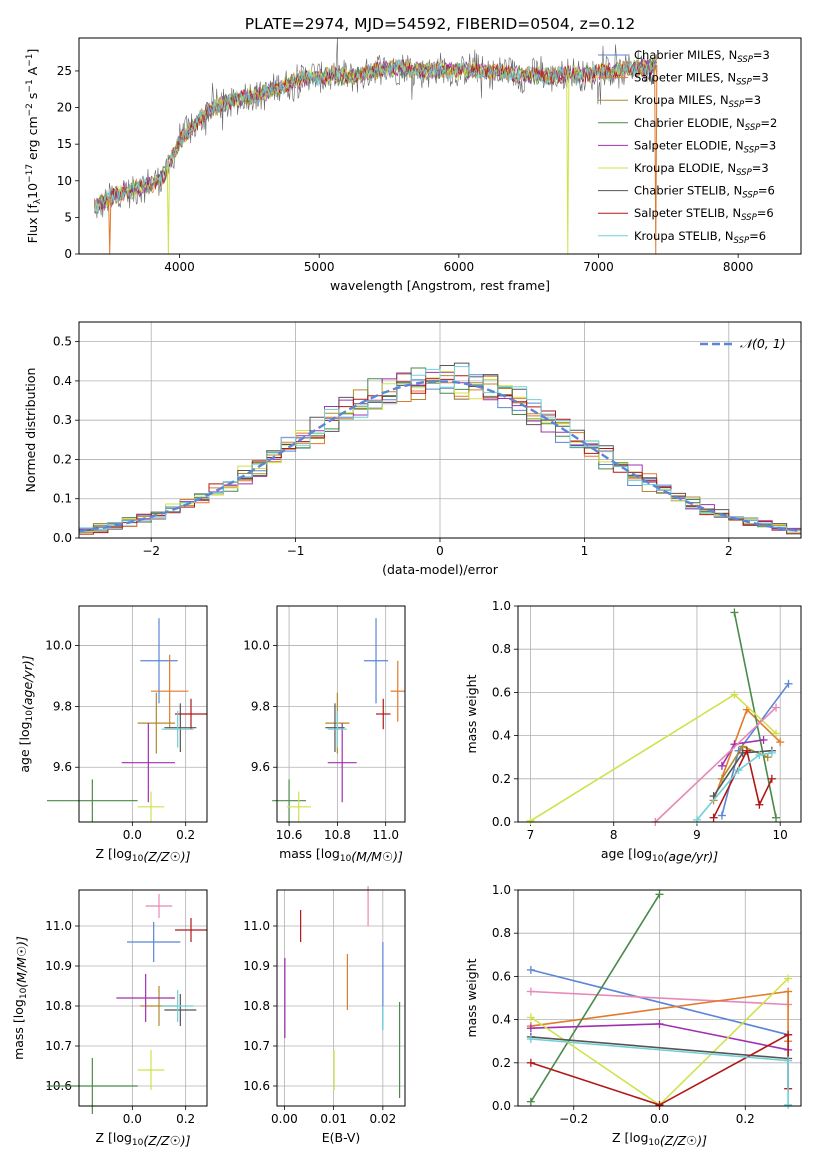 The width and height of the screenshot is (819, 1170). What do you see at coordinates (501, 649) in the screenshot?
I see `weight_vs_age-ytick-label: 0.8` at bounding box center [501, 649].